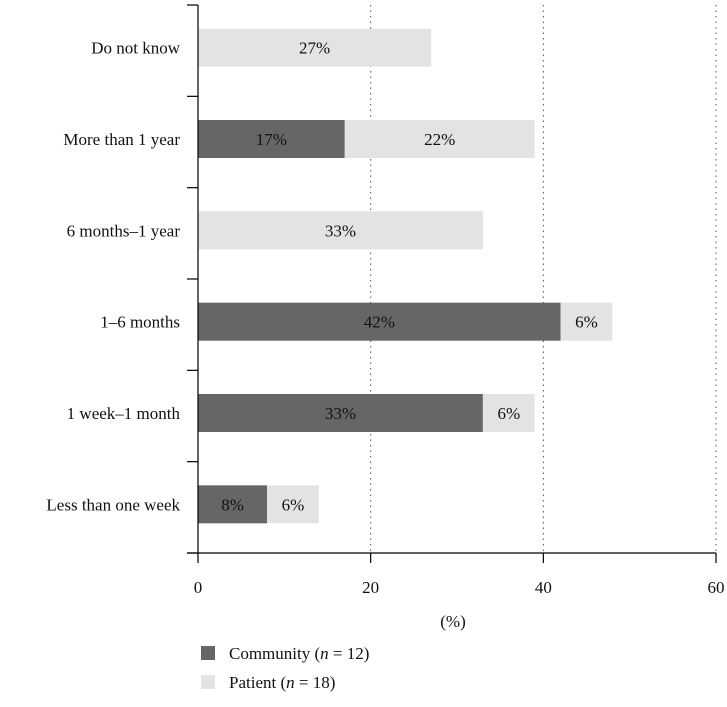 The width and height of the screenshot is (727, 707). What do you see at coordinates (459, 587) in the screenshot?
I see `x-tick-labels: 0 20 40 60` at bounding box center [459, 587].